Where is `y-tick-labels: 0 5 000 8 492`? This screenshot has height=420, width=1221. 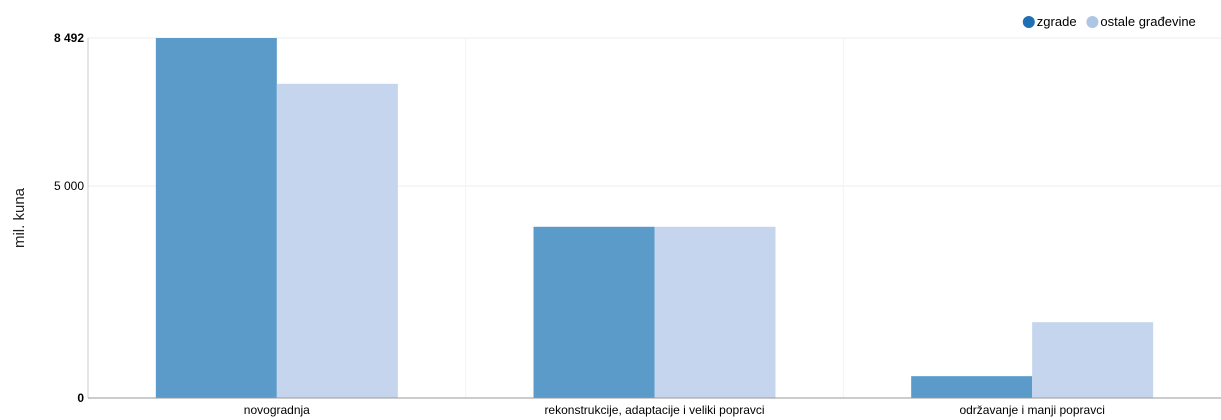
y-tick-labels: 0 5 000 8 492 is located at coordinates (69, 218).